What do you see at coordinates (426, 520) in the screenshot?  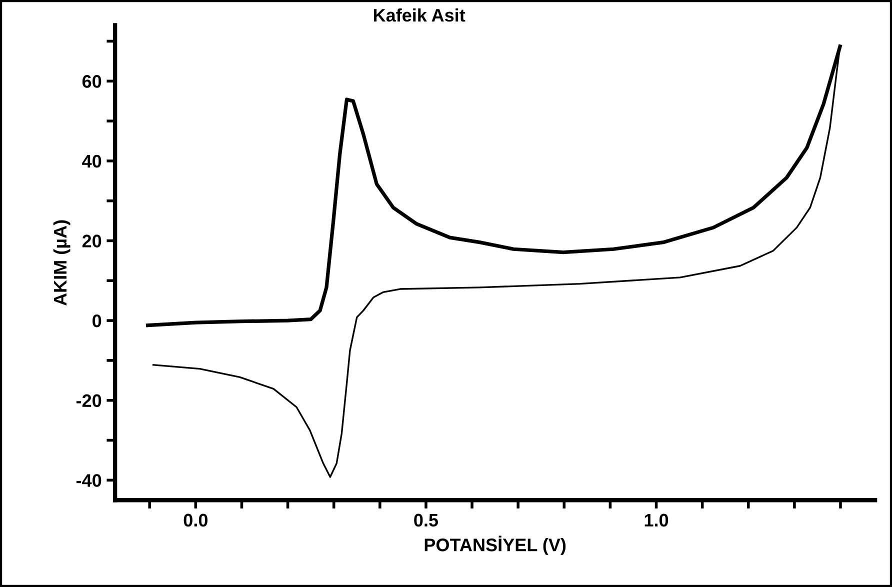 I see `x-tick-label: 0.5` at bounding box center [426, 520].